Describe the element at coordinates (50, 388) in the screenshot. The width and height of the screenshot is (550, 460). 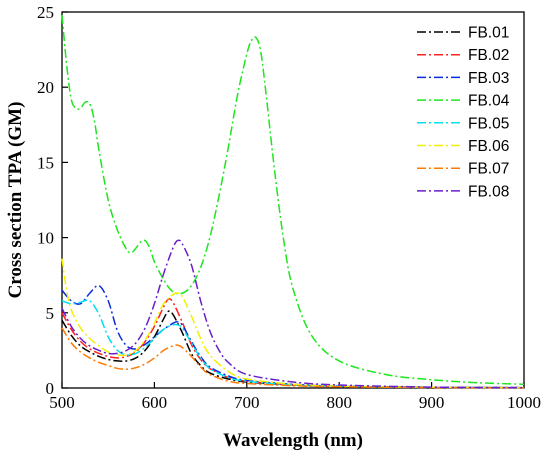
I see `y-tick-label: 0` at that location.